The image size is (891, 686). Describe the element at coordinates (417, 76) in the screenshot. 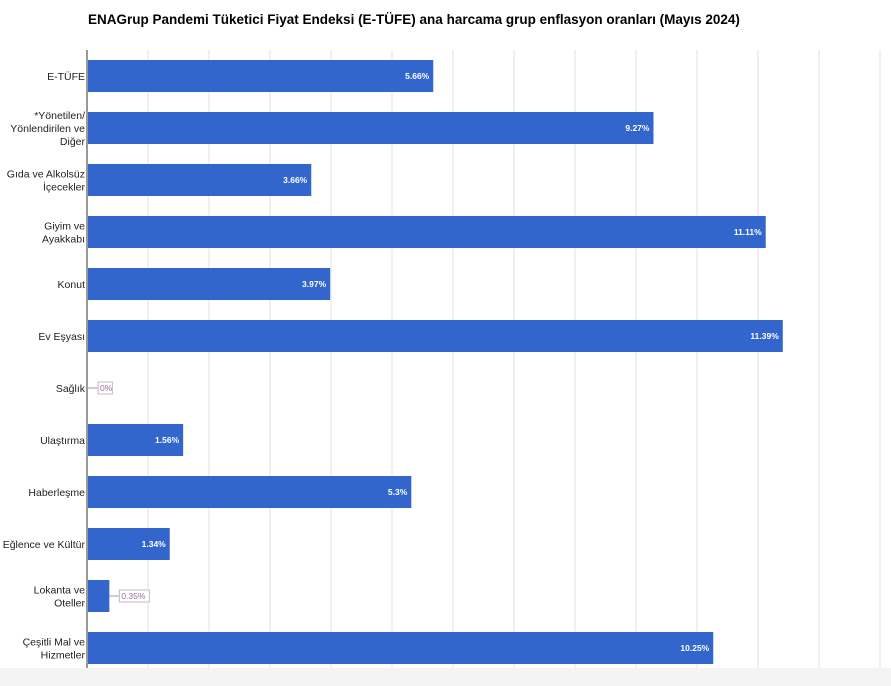

I see `data-label: 5.66%` at that location.